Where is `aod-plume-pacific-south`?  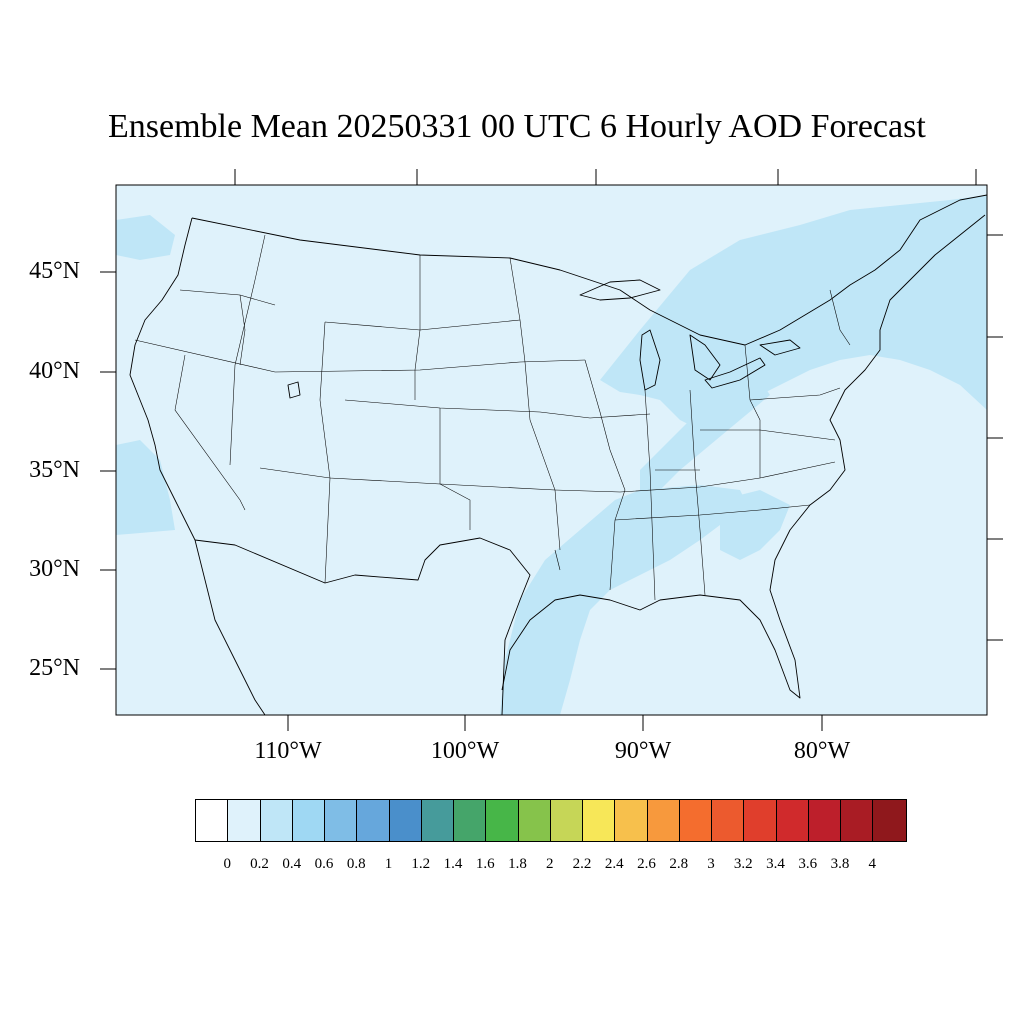 aod-plume-pacific-south is located at coordinates (145, 487).